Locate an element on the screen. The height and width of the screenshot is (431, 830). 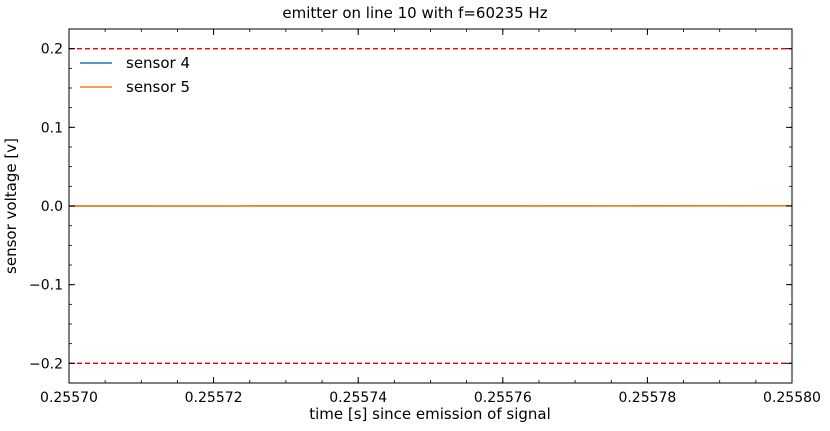
x-axis-label: time [s] since emission of signal is located at coordinates (430, 414).